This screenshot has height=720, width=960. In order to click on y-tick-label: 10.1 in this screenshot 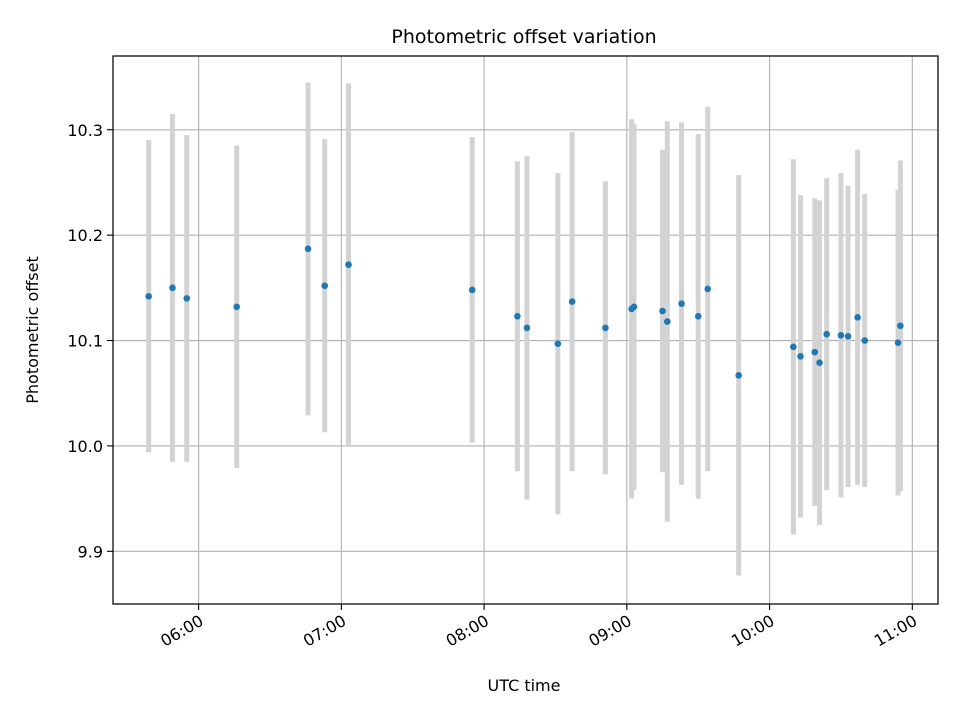, I will do `click(85, 341)`.